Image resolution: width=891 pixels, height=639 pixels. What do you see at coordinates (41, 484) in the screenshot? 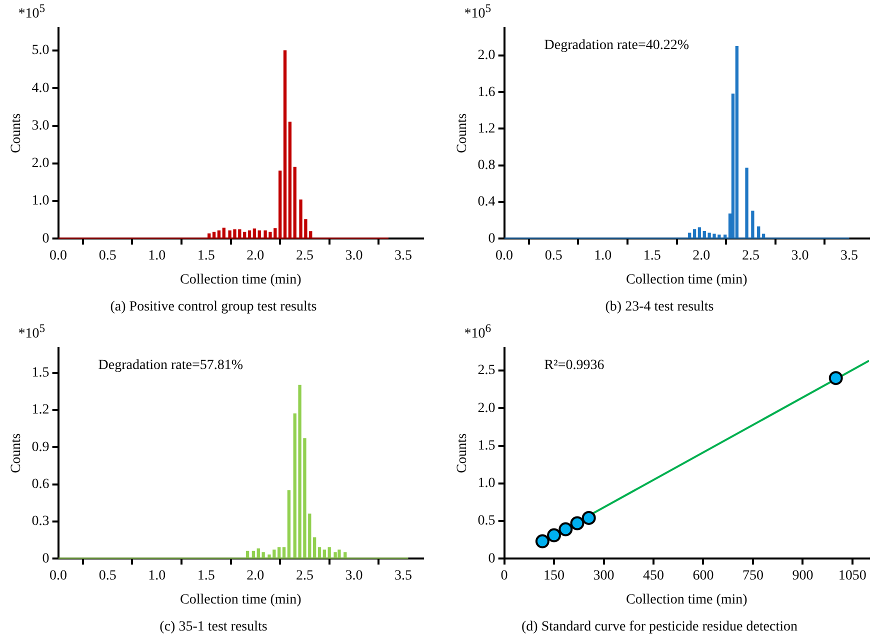
I see `y-tick-label: 0.6` at bounding box center [41, 484].